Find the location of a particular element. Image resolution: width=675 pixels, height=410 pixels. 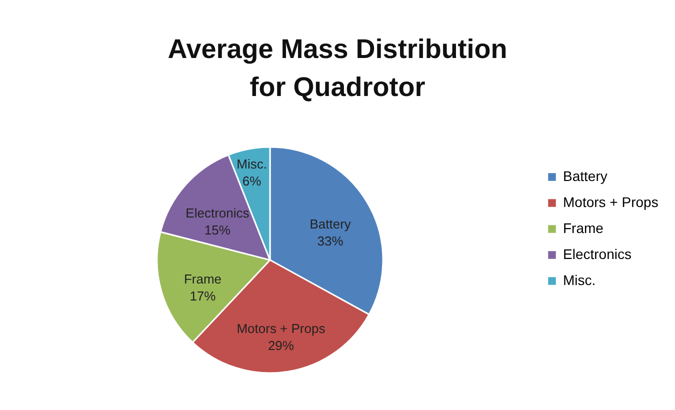

slice-label: Misc. is located at coordinates (251, 164).